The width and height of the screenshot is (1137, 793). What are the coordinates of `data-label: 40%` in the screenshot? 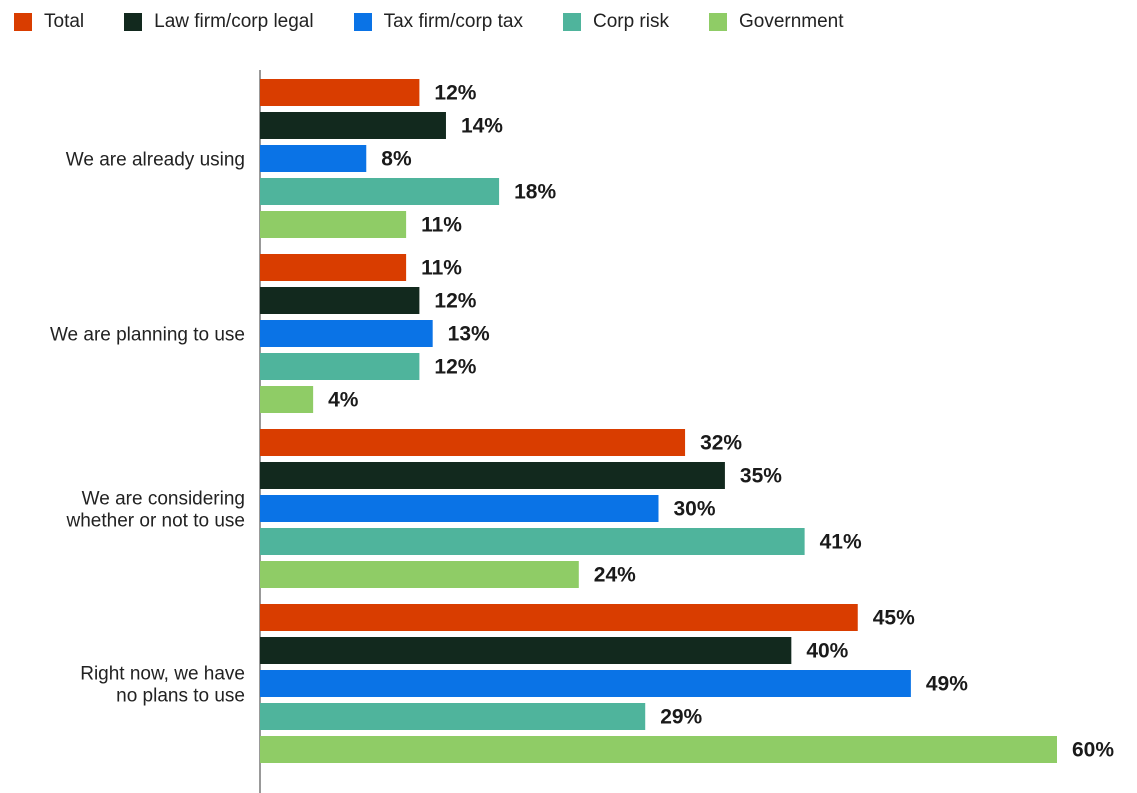 It's located at (827, 651).